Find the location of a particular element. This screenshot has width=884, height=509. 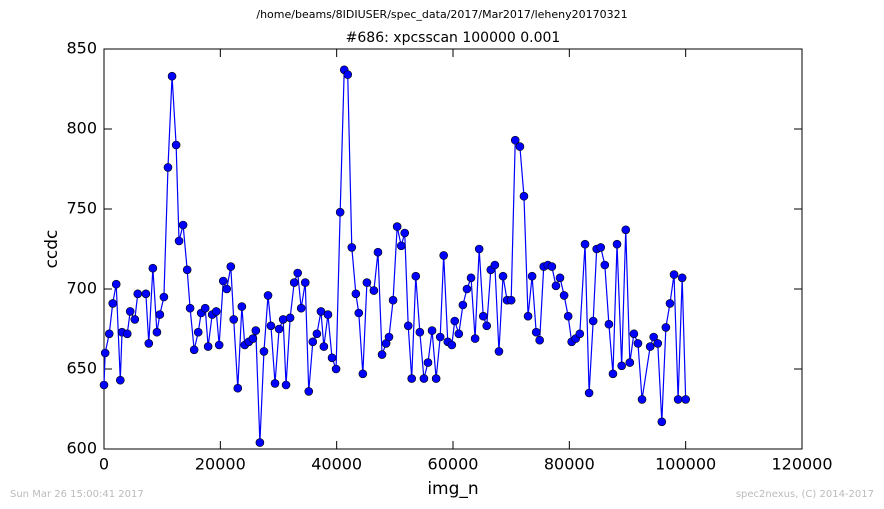

footer-right: spec2nexus, (C) 2014-2017 is located at coordinates (805, 494).